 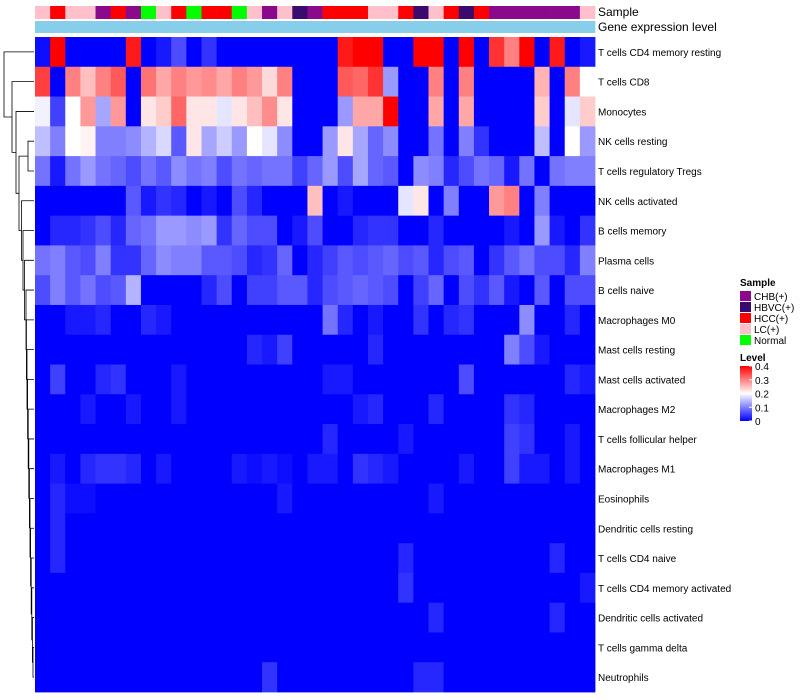 What do you see at coordinates (745, 307) in the screenshot?
I see `legend-sample-swatch` at bounding box center [745, 307].